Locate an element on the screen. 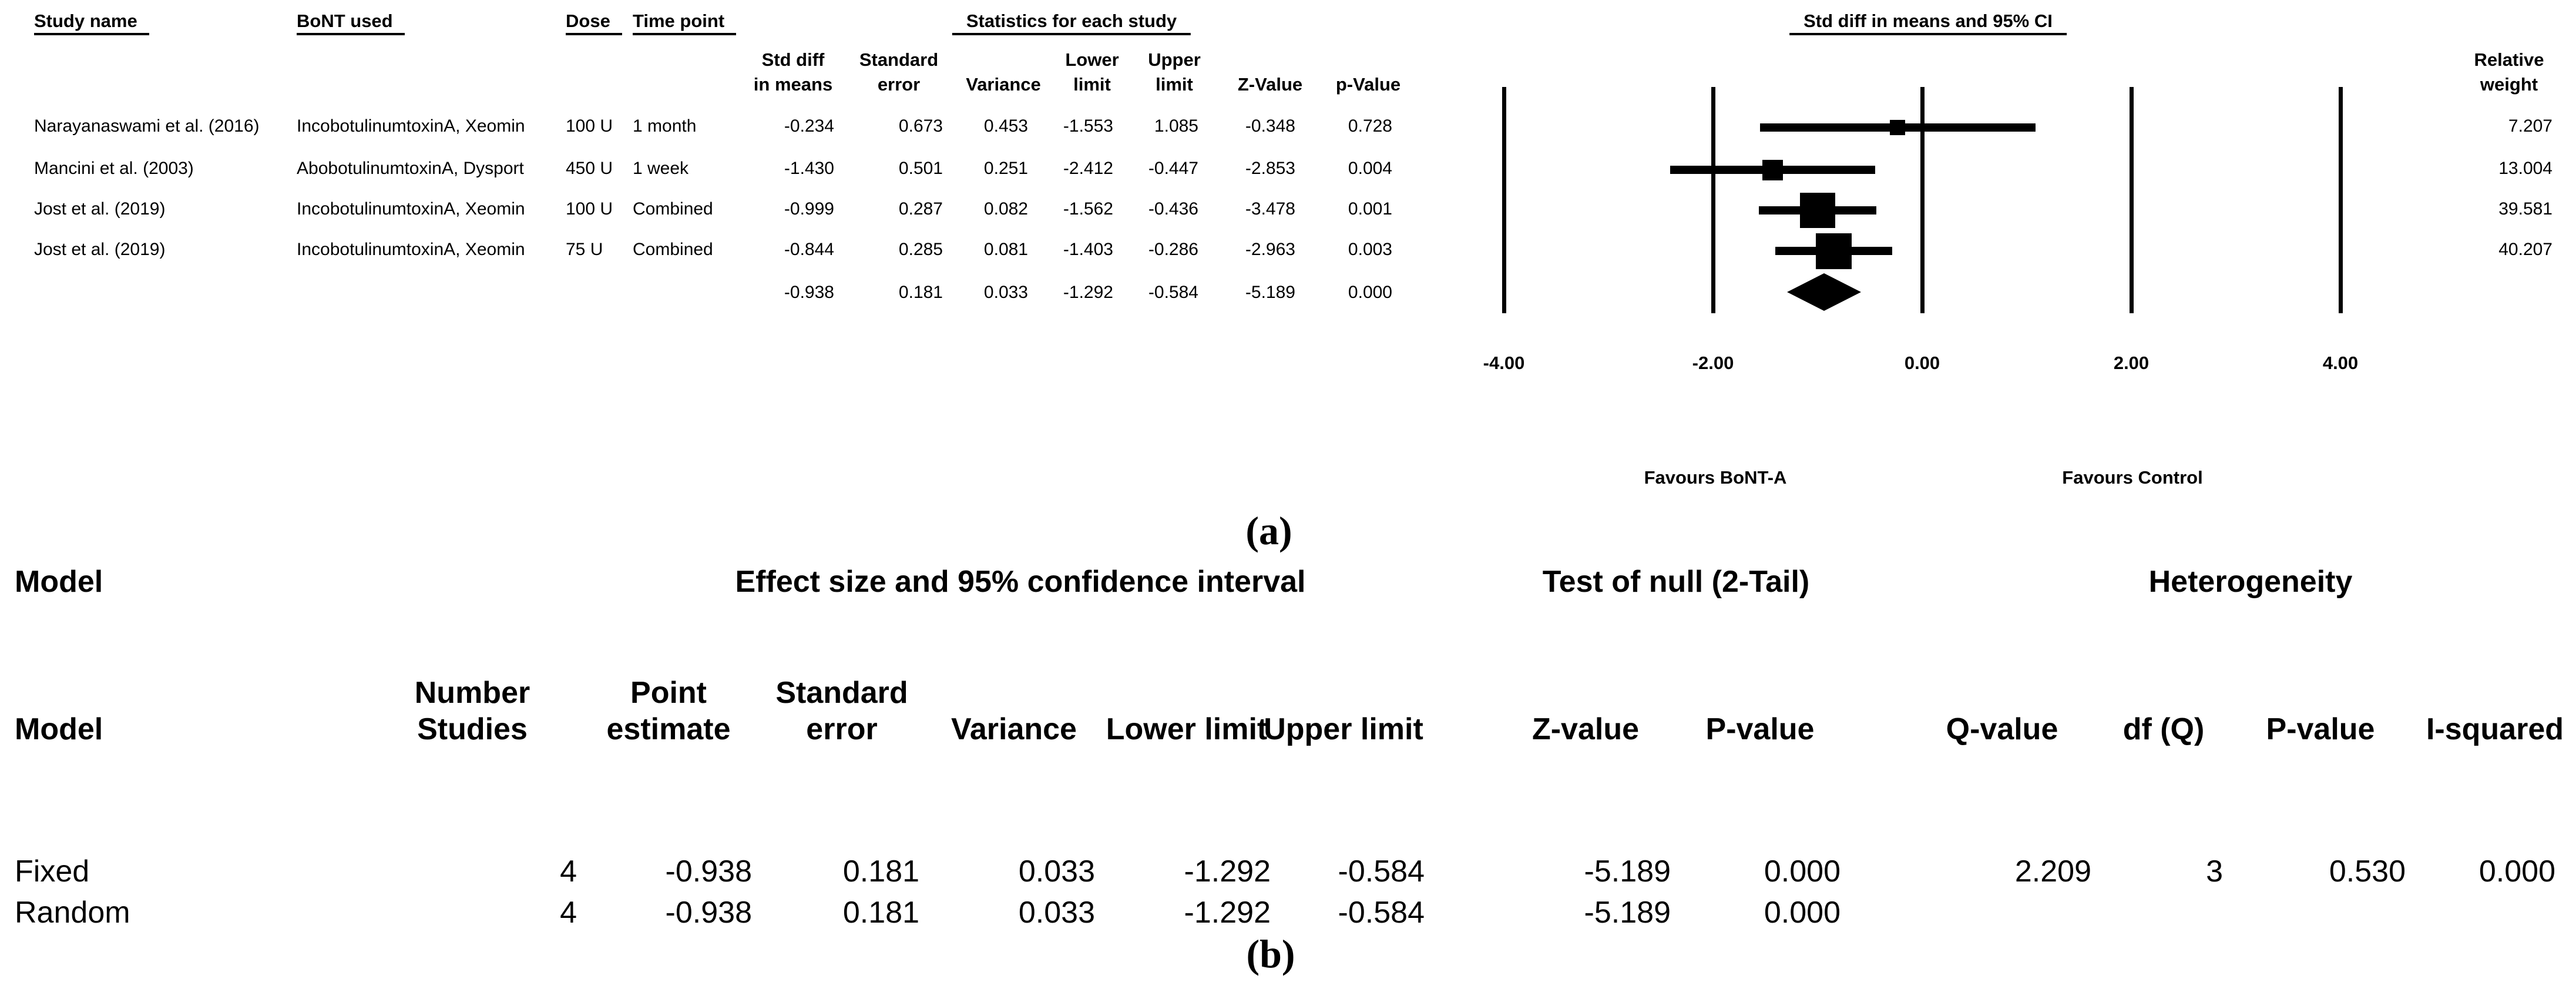 The width and height of the screenshot is (2576, 999). study-name: Narayanaswami et al. (2016) is located at coordinates (147, 126).